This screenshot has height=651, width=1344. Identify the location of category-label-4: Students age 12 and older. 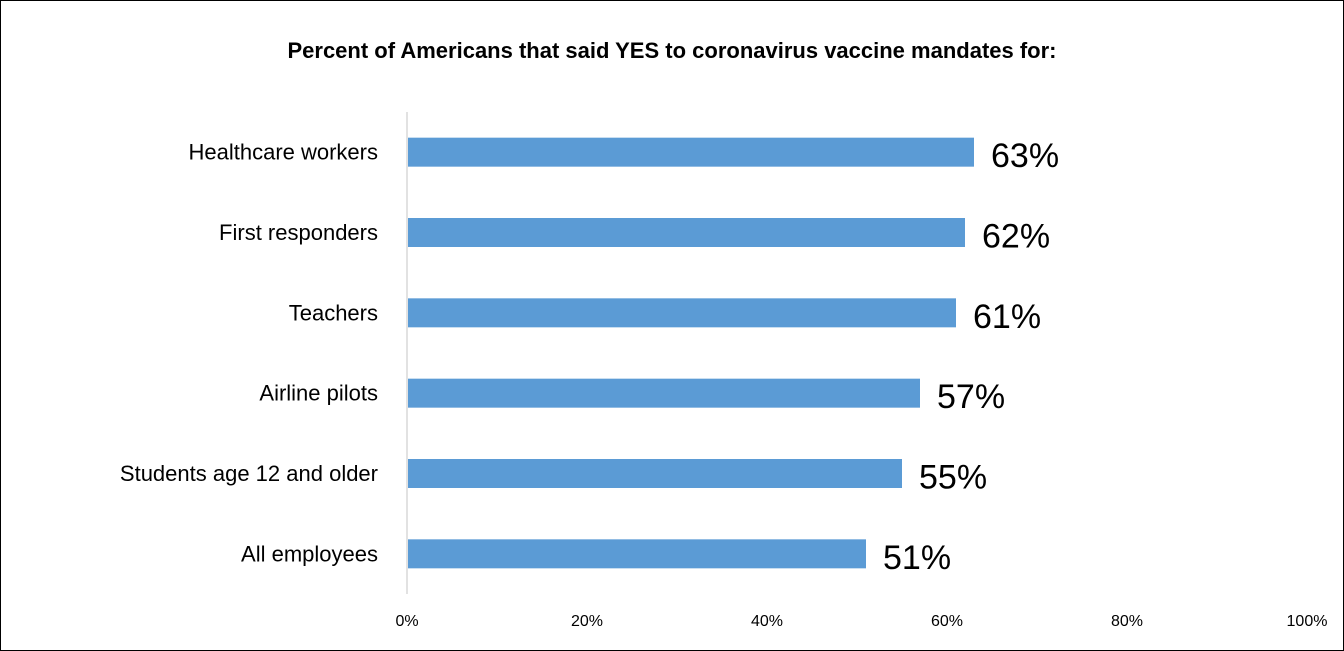
(249, 473).